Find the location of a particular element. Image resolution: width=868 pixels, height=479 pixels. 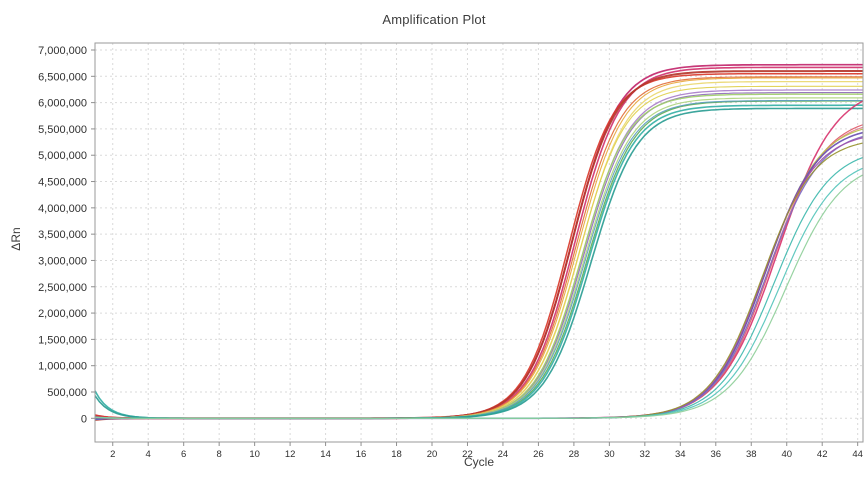

svg-text: 2,000,000 is located at coordinates (62, 314).